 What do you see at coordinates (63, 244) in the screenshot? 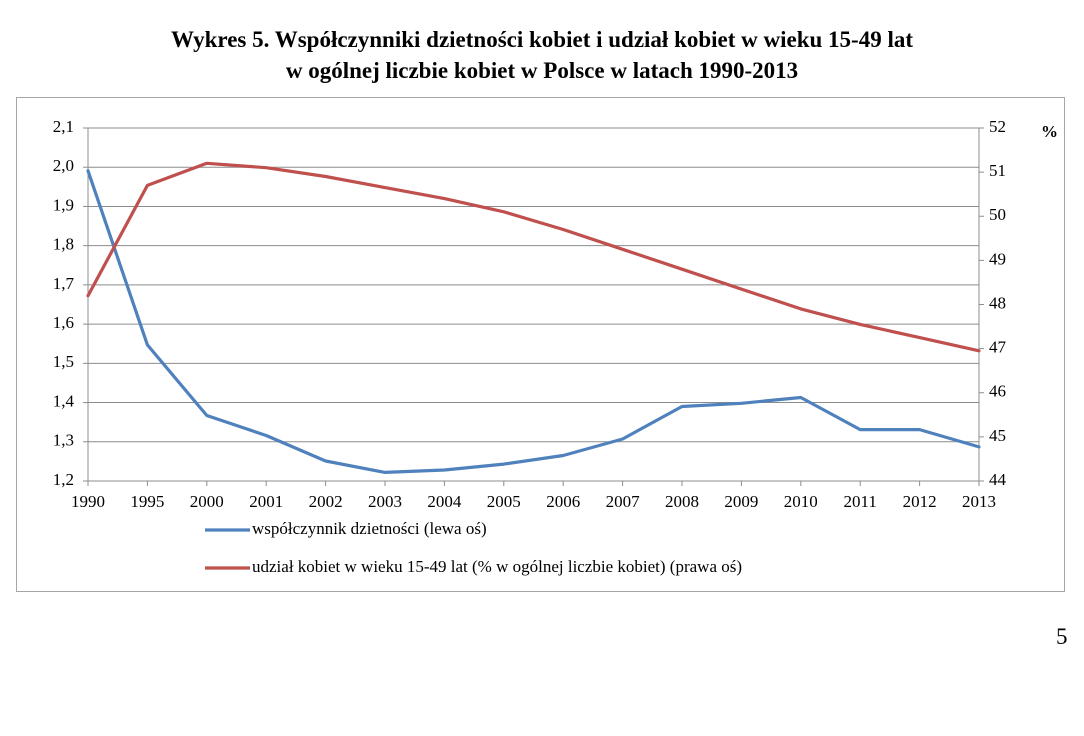
I see `left-axis-tick-label: 1,8` at bounding box center [63, 244].